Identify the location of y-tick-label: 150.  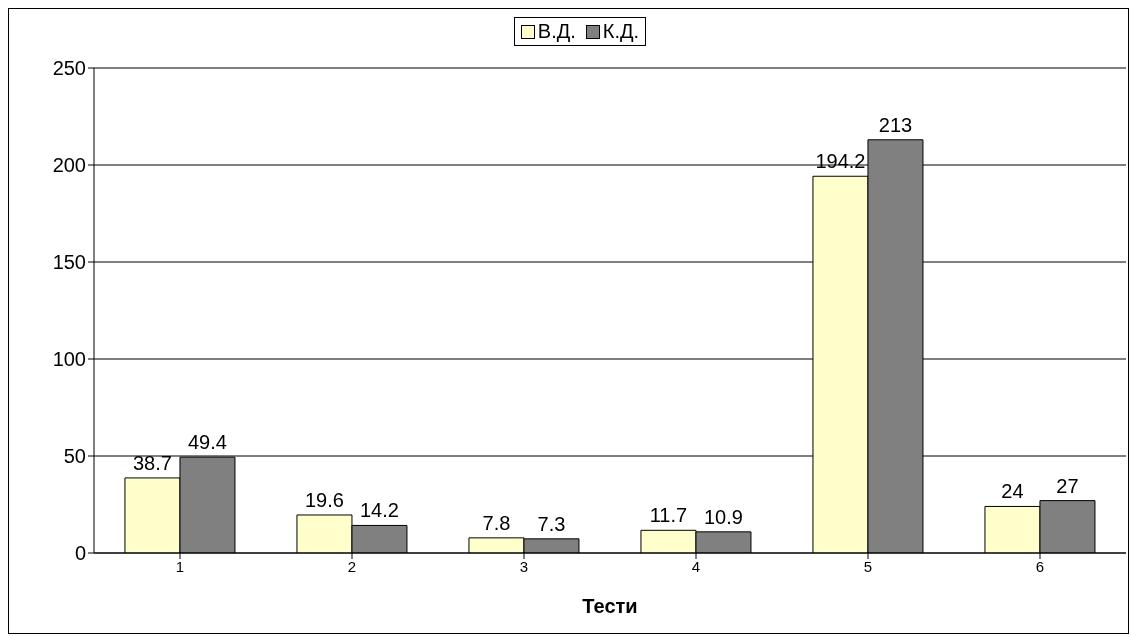
(69, 262).